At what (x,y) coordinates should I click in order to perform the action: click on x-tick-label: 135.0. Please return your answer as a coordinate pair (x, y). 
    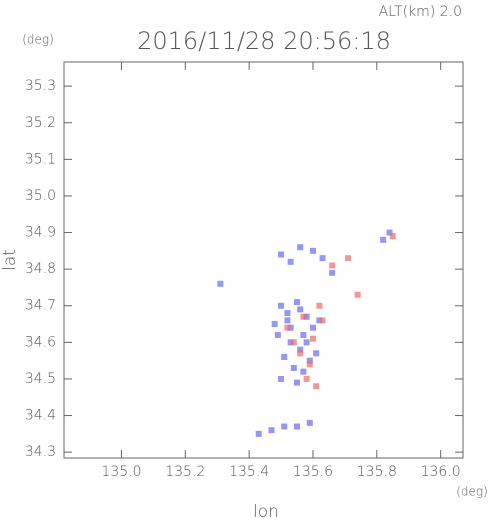
    Looking at the image, I should click on (121, 472).